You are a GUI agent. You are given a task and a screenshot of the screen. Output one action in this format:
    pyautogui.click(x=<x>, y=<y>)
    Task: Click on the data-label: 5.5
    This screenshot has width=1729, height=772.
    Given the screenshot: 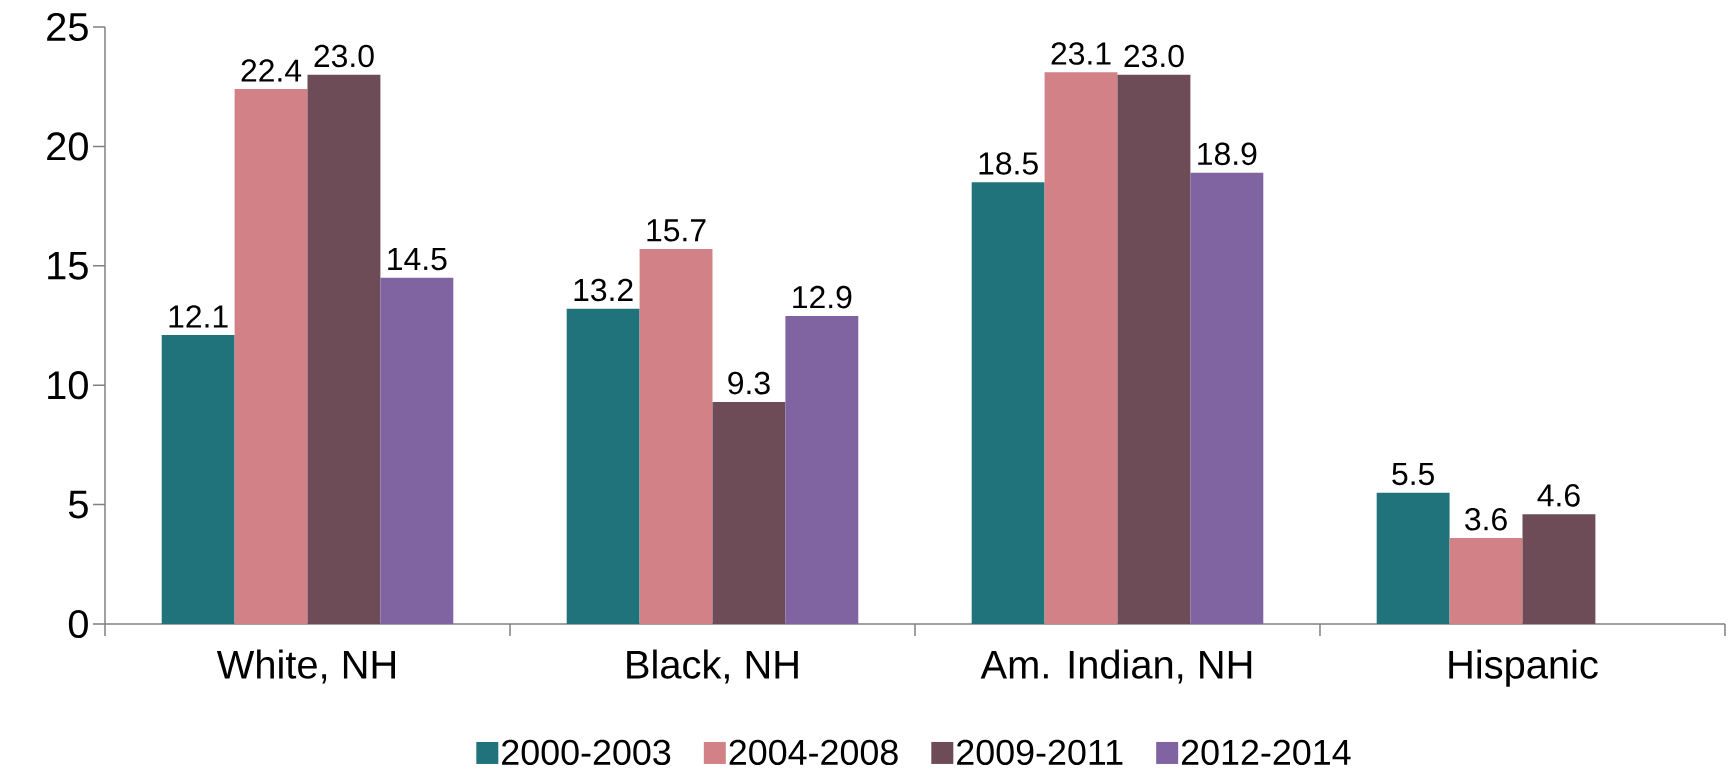 What is the action you would take?
    pyautogui.click(x=1413, y=474)
    